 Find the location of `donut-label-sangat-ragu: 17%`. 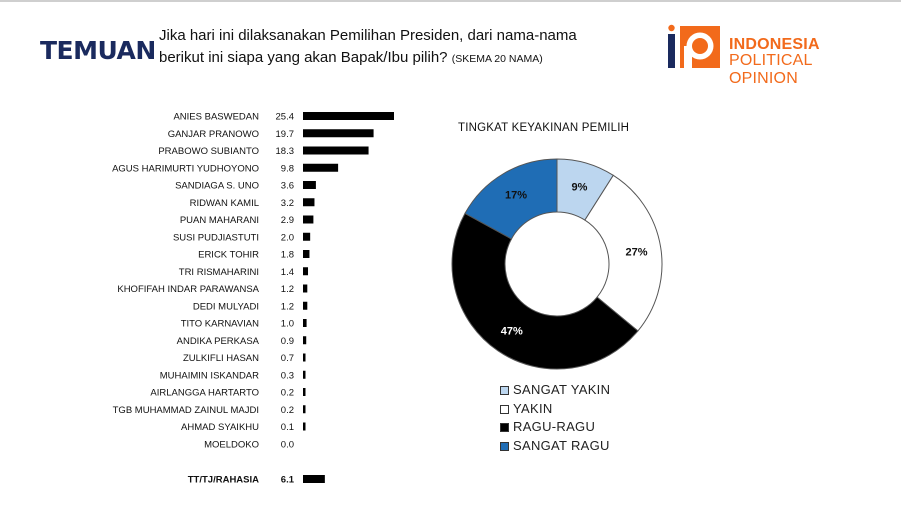

donut-label-sangat-ragu: 17% is located at coordinates (516, 196).